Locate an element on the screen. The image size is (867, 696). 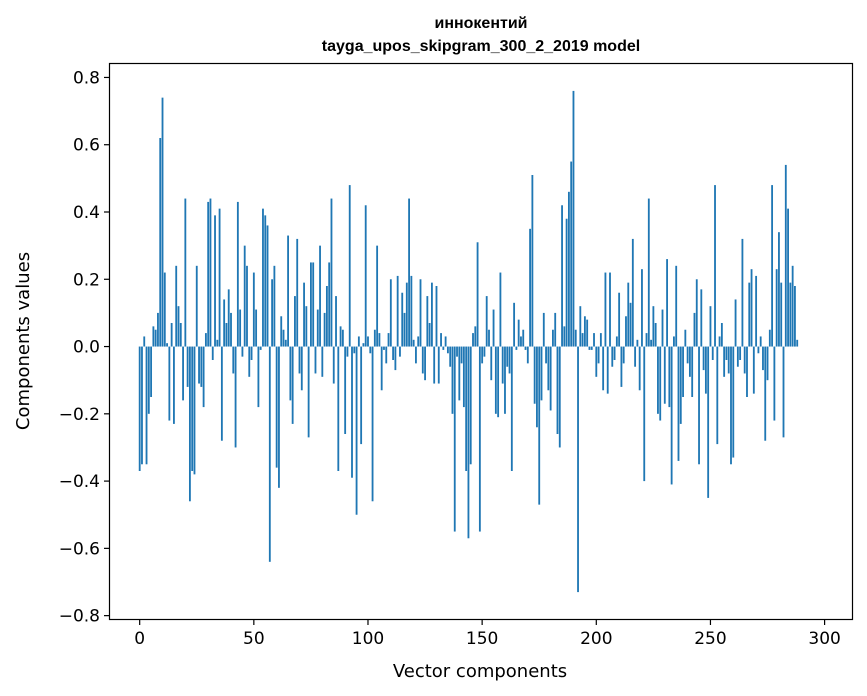
y-tick-label: 0.4 is located at coordinates (86, 213).